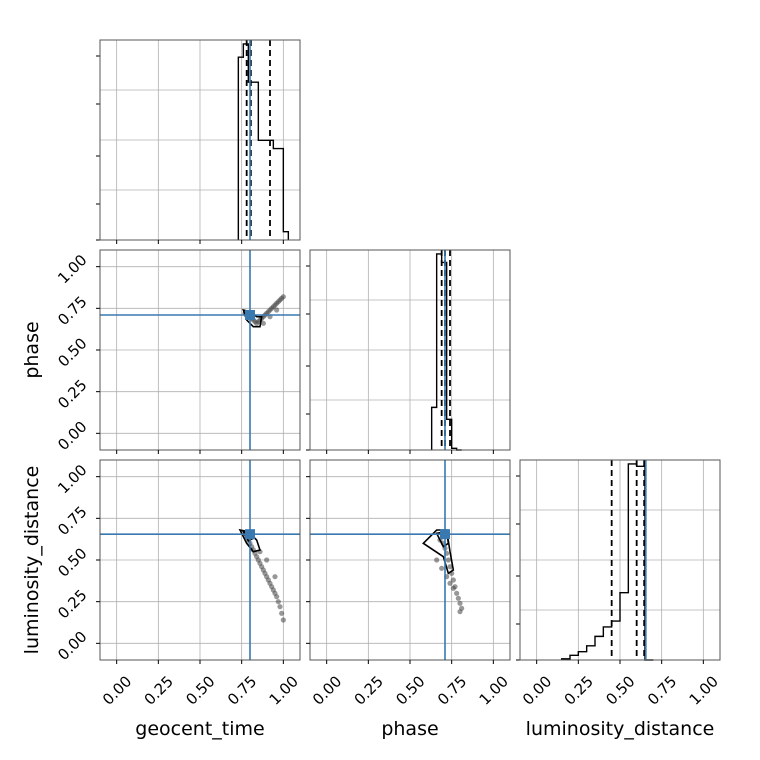 The height and width of the screenshot is (760, 760). What do you see at coordinates (178, 584) in the screenshot?
I see `scatter-panel-geocent_time-luminosity_distance: 0.00 0.25 0.50 0.75 1.000.000.250.500.751.00` at bounding box center [178, 584].